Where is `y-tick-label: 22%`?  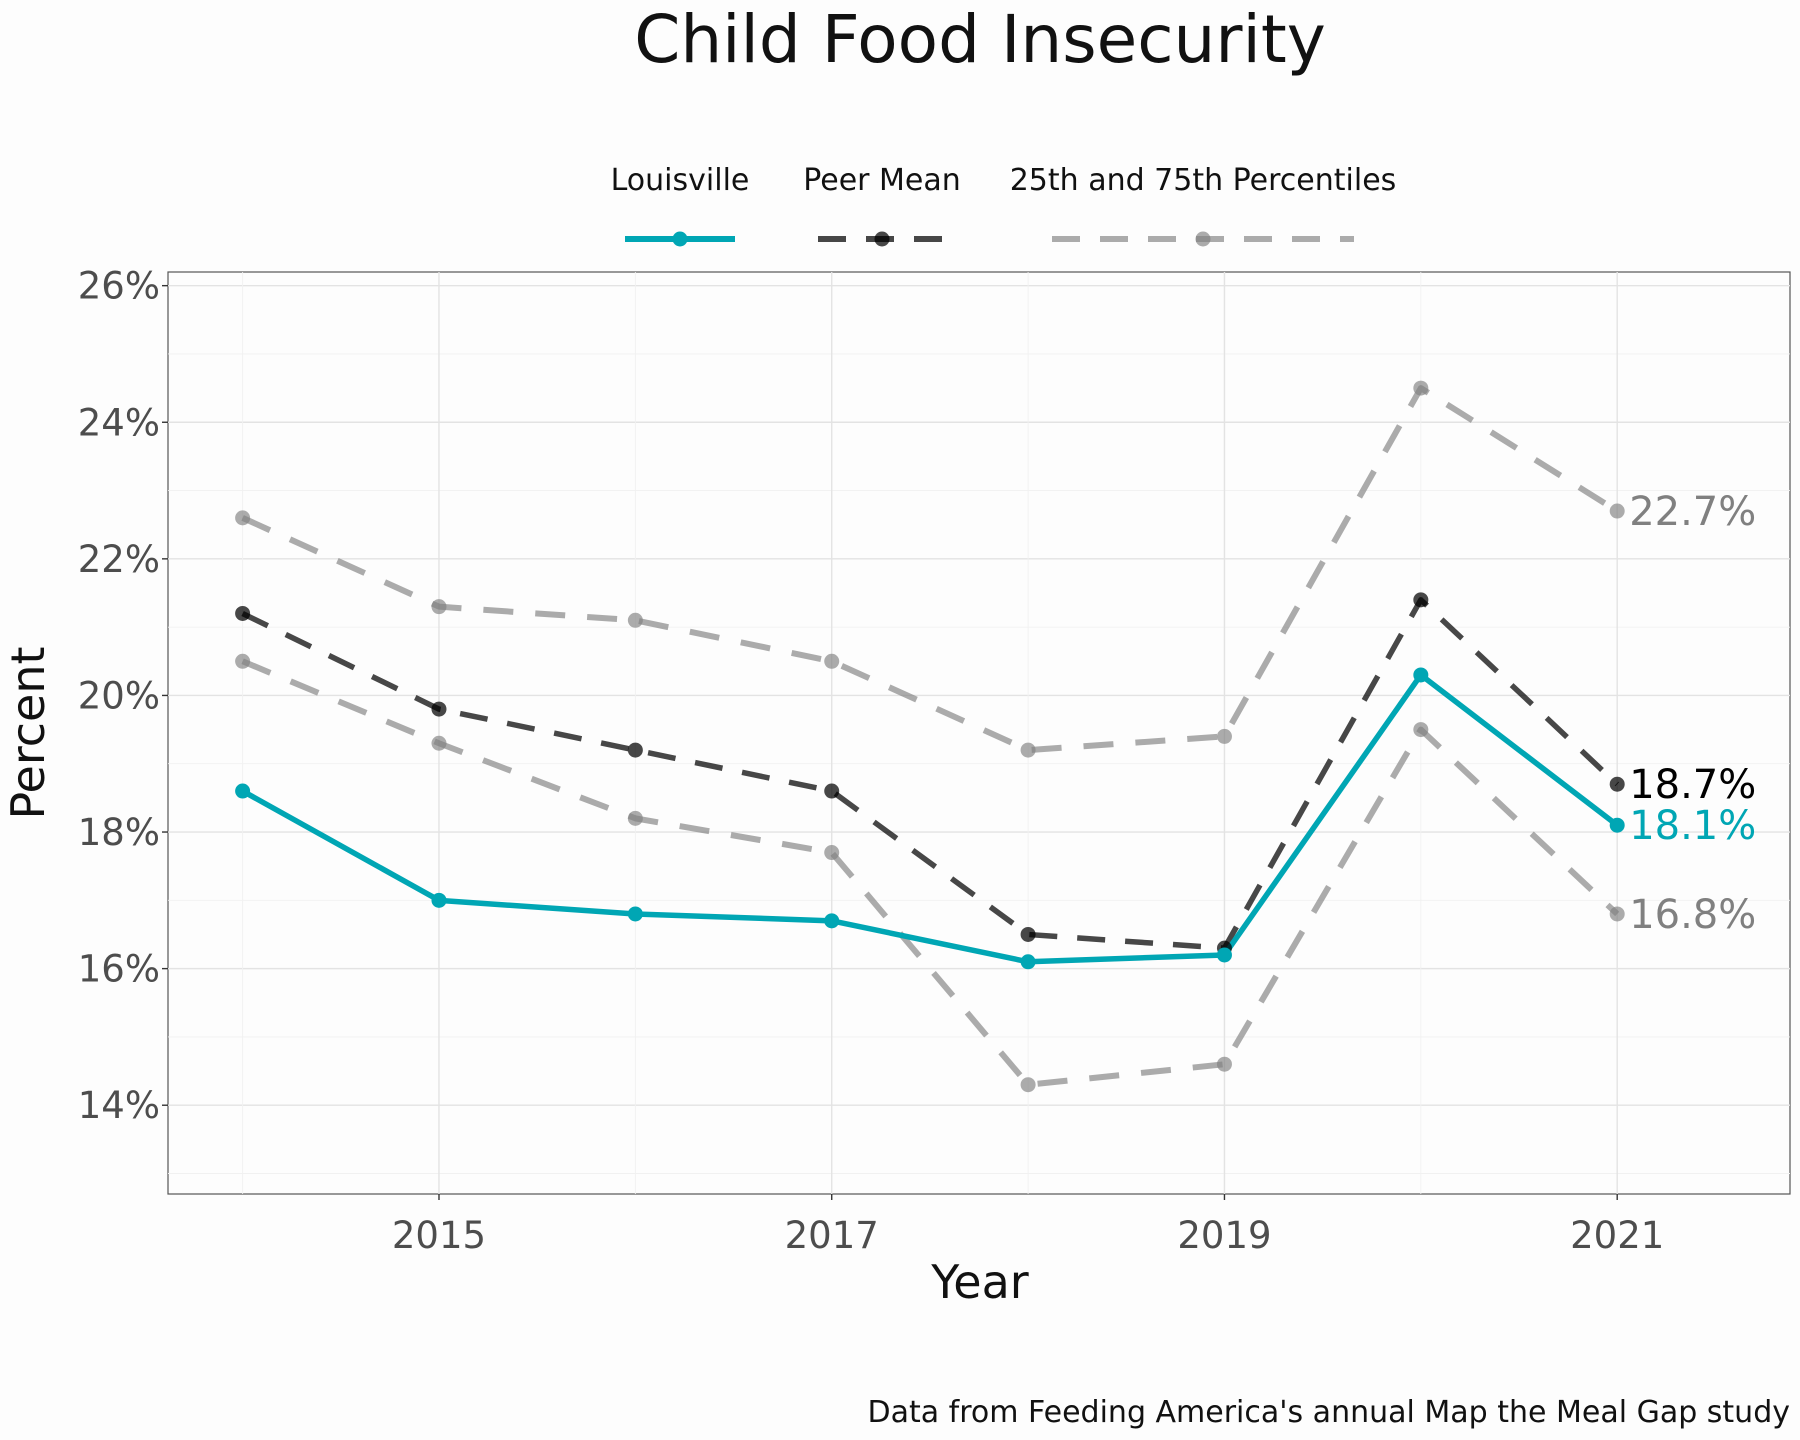 y-tick-label: 22% is located at coordinates (119, 559).